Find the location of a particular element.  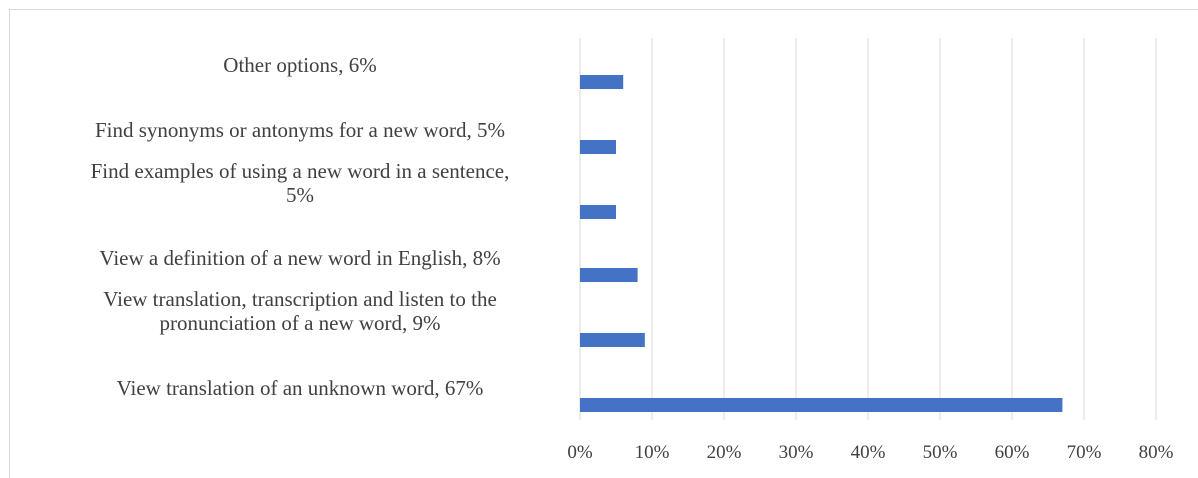

category-label-line: 5% is located at coordinates (300, 195).